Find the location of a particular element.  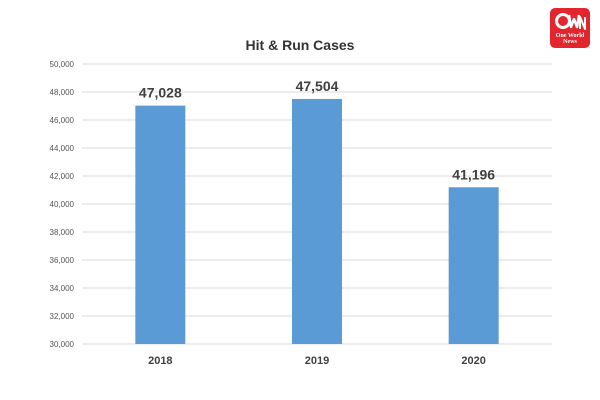

x-axis: 2018 2019 2020 is located at coordinates (317, 361).